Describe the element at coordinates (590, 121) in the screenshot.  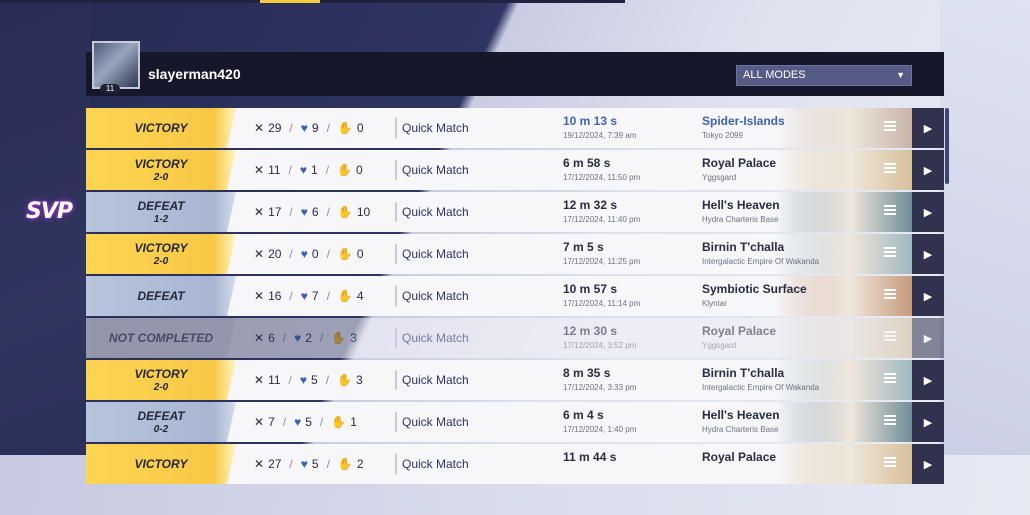
I see `match-duration: 10 m 13 s` at that location.